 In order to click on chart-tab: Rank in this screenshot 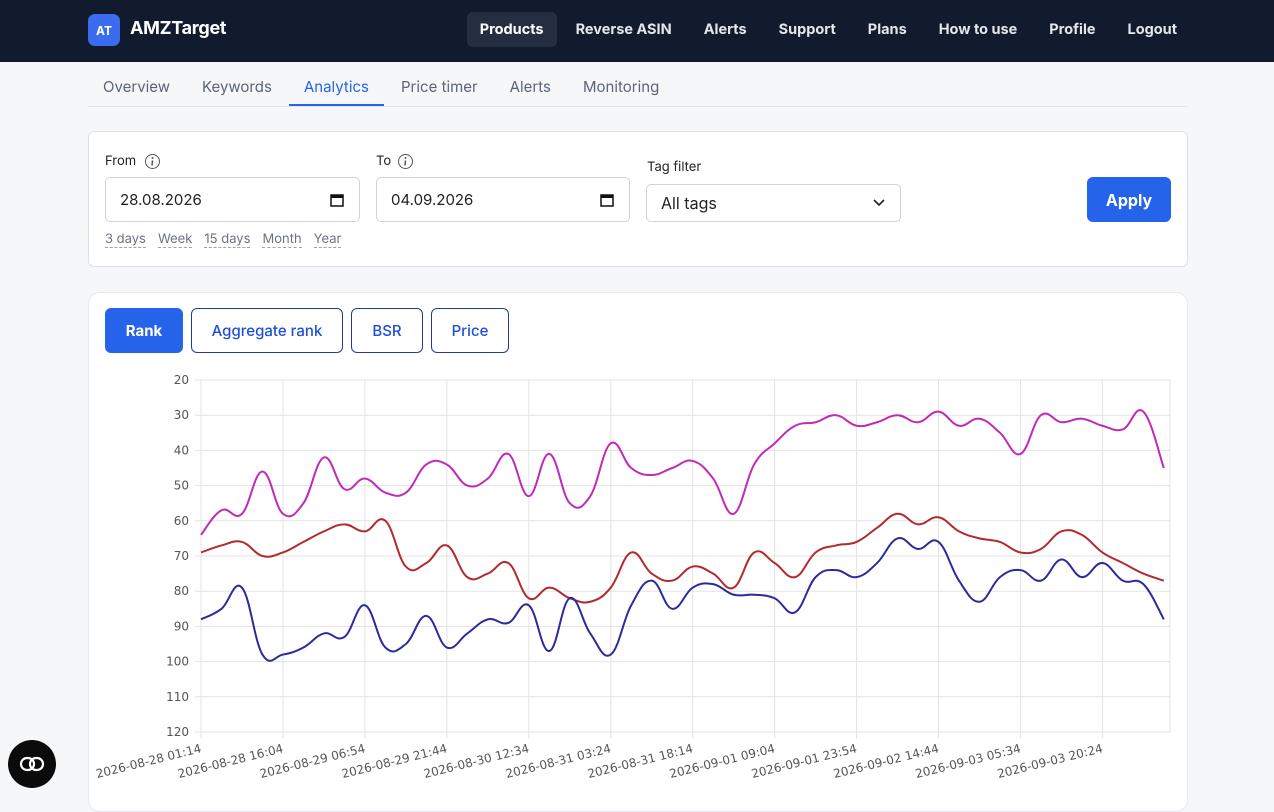, I will do `click(144, 330)`.